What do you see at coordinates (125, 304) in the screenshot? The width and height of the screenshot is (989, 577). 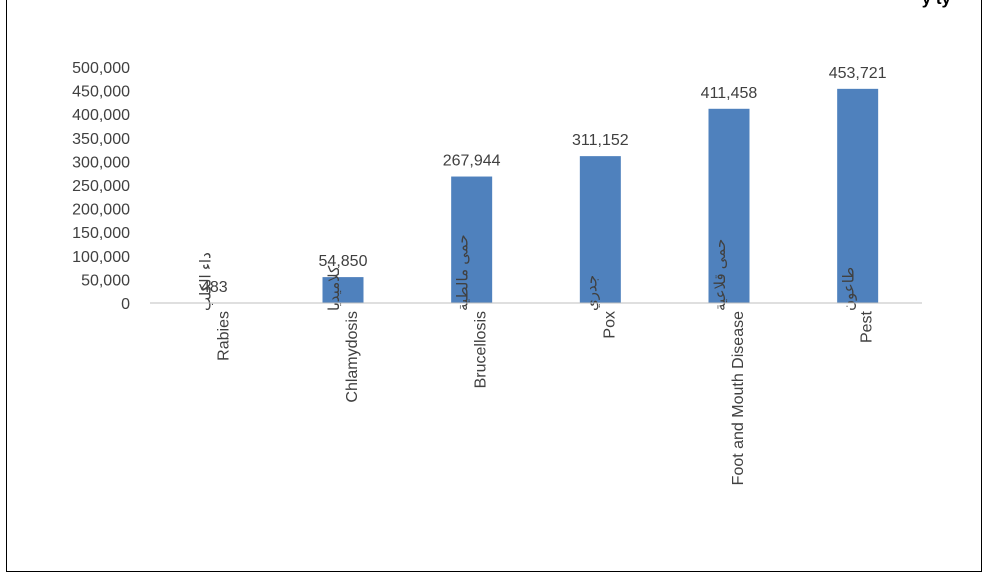 I see `y-tick-label: 0` at bounding box center [125, 304].